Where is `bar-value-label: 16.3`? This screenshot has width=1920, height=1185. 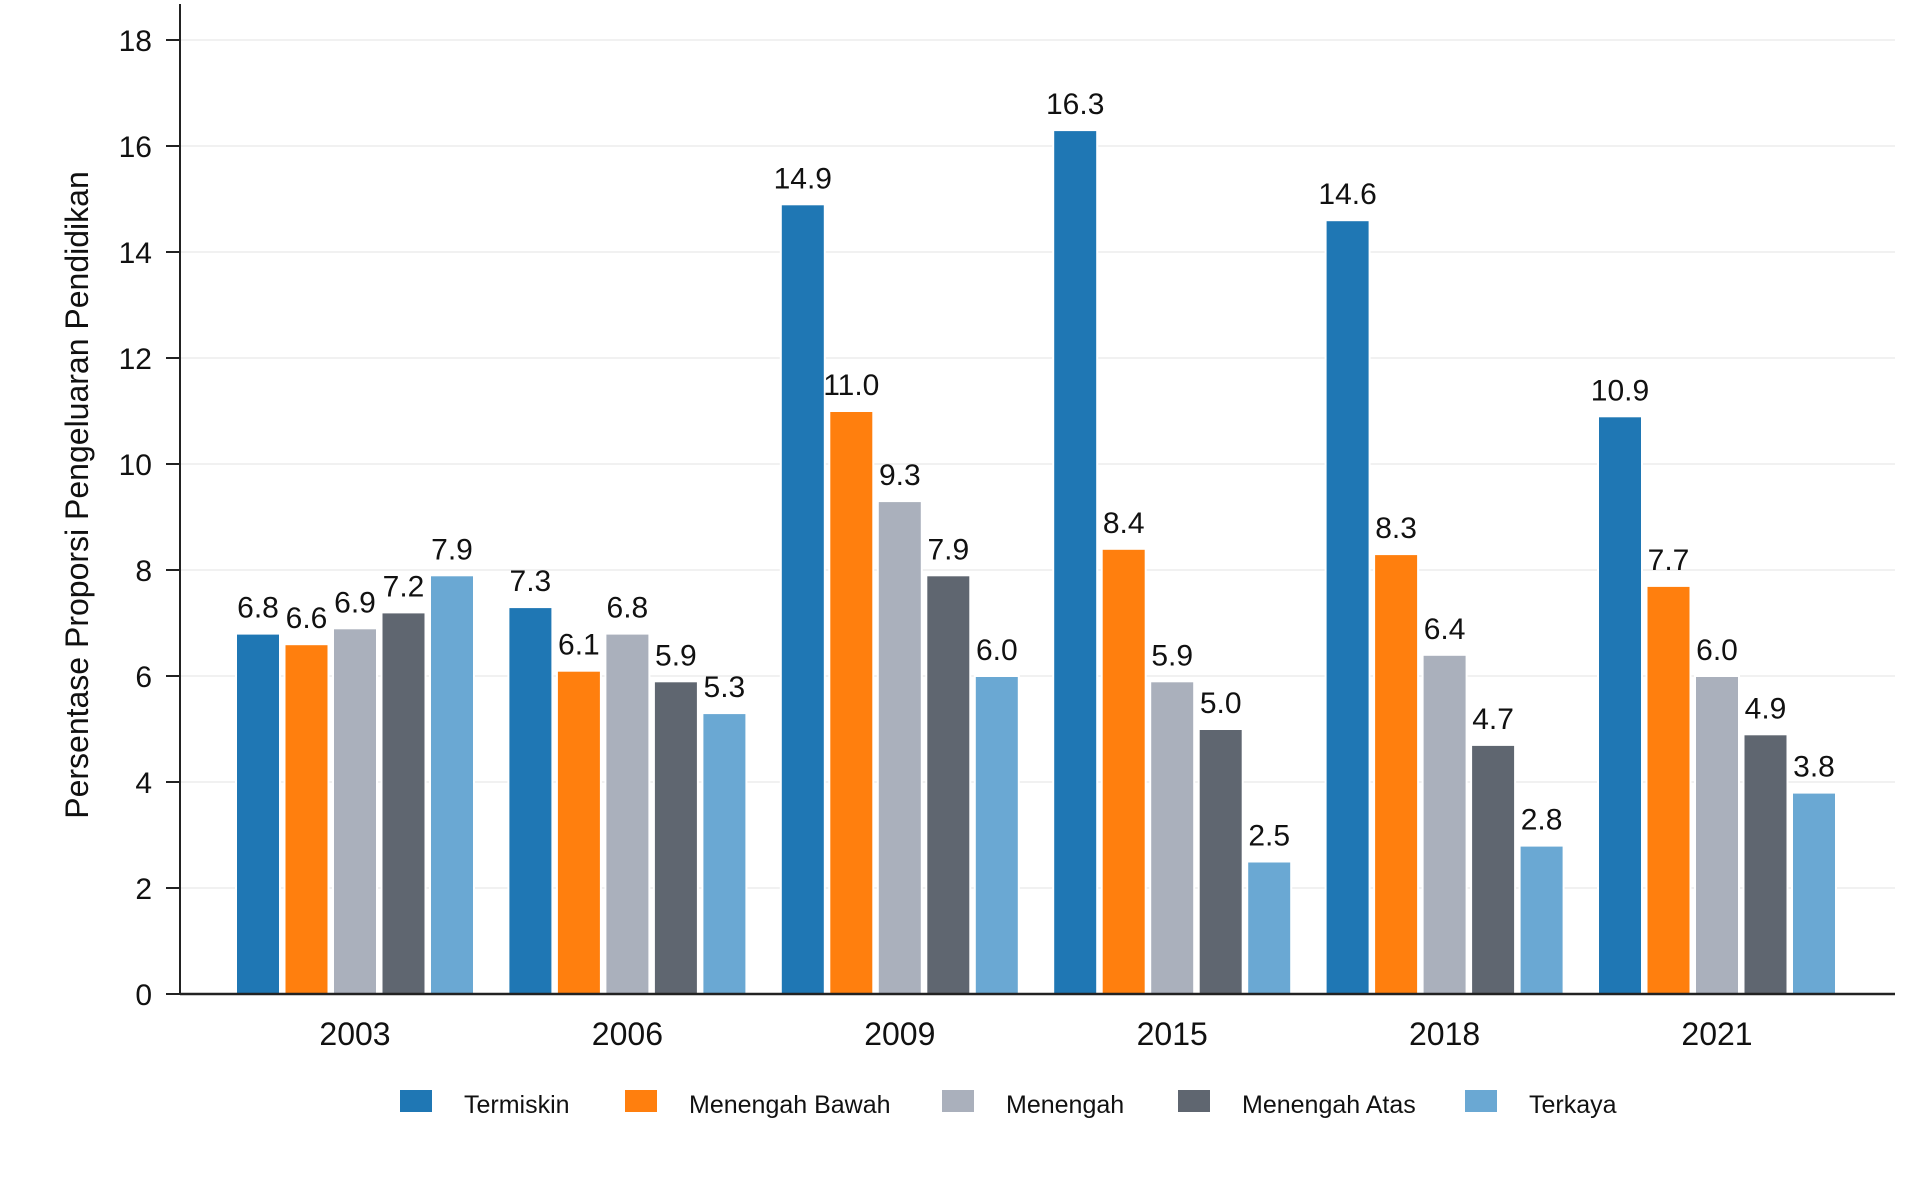 bar-value-label: 16.3 is located at coordinates (1075, 104).